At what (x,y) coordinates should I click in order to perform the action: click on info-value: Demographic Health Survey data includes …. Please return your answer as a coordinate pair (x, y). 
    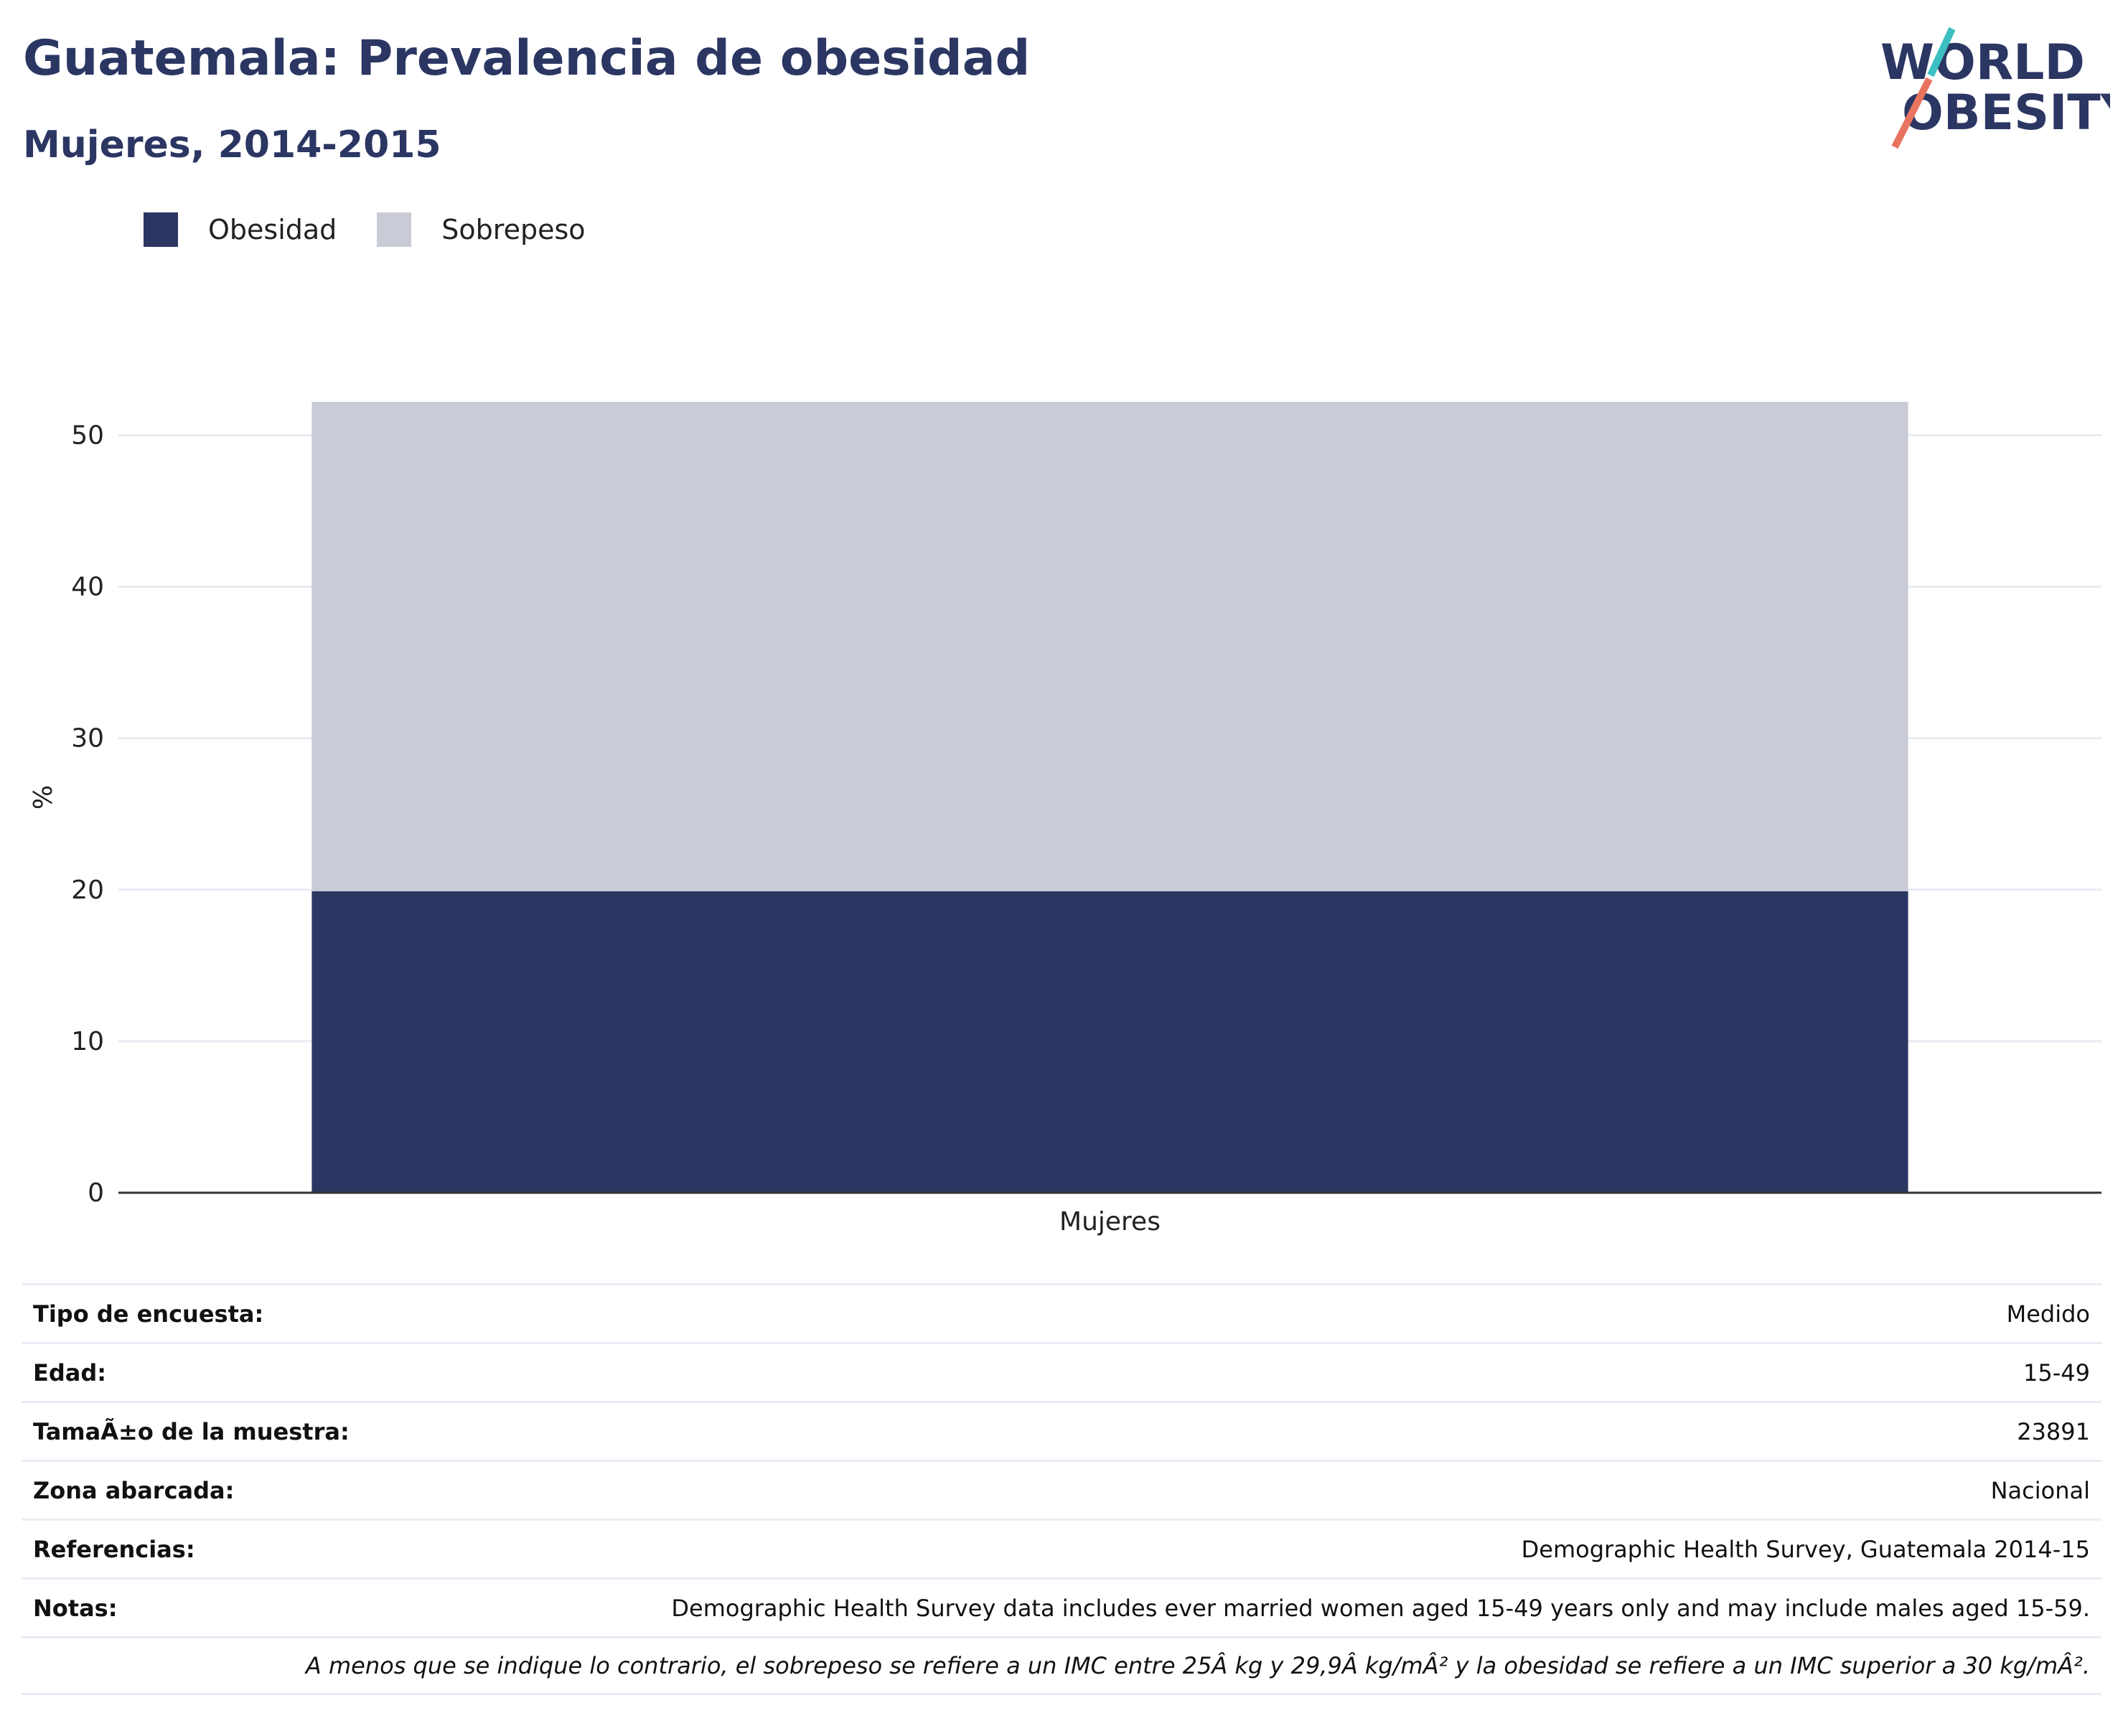
    Looking at the image, I should click on (1380, 1608).